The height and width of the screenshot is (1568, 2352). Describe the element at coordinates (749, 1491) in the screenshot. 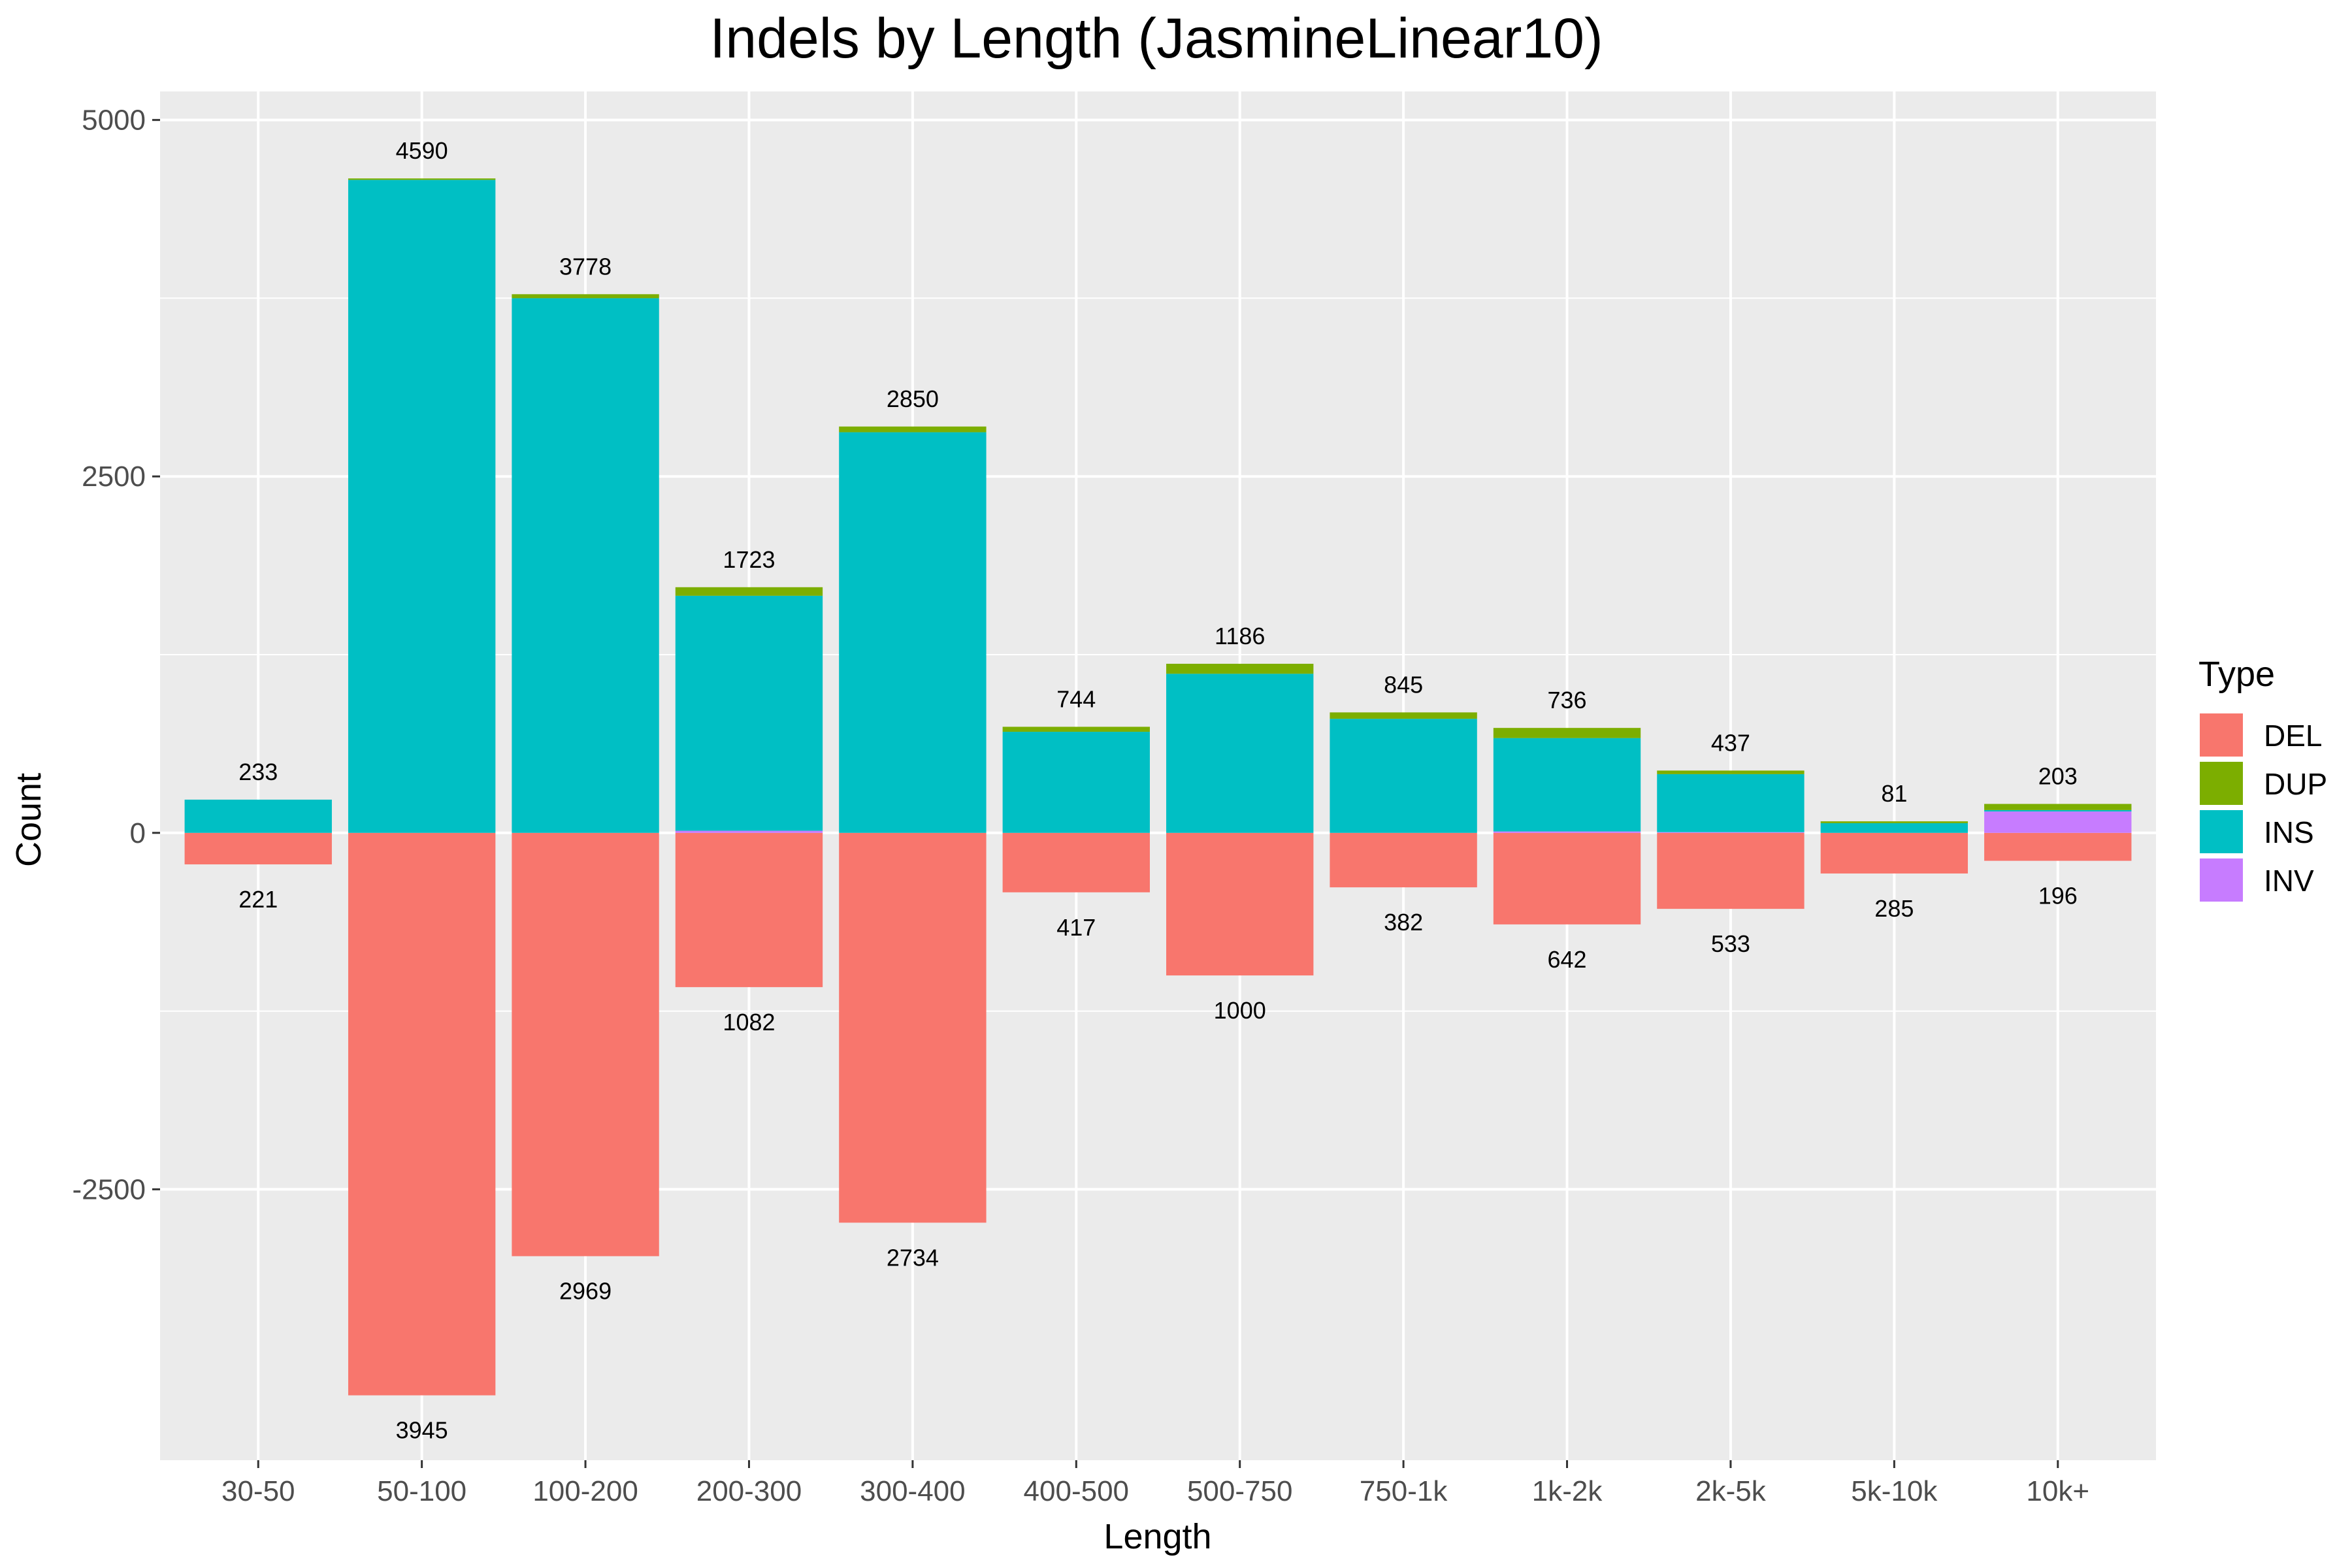

I see `x-tick-label-200-300: 200-300` at that location.